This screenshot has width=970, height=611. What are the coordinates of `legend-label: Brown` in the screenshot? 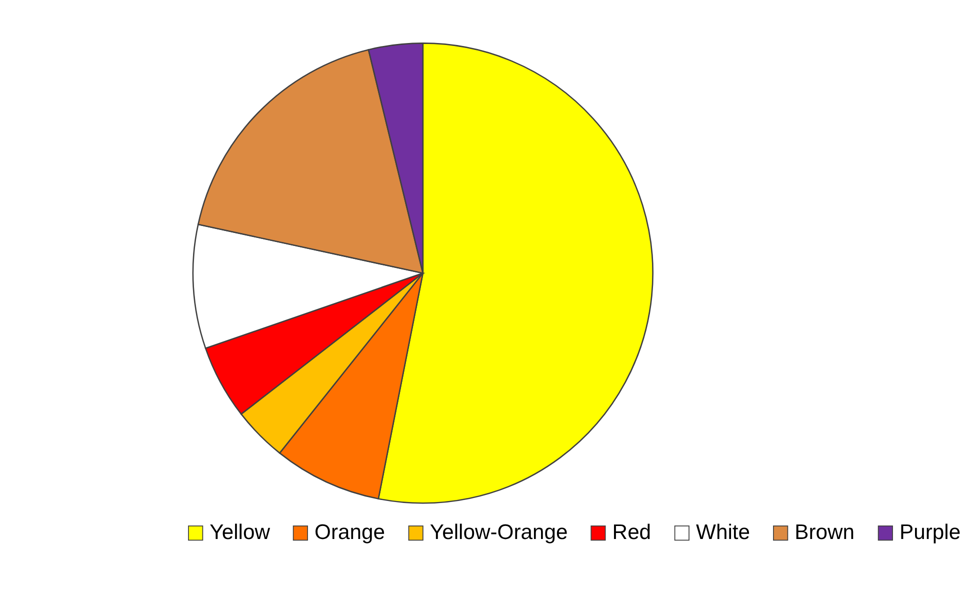 It's located at (824, 532).